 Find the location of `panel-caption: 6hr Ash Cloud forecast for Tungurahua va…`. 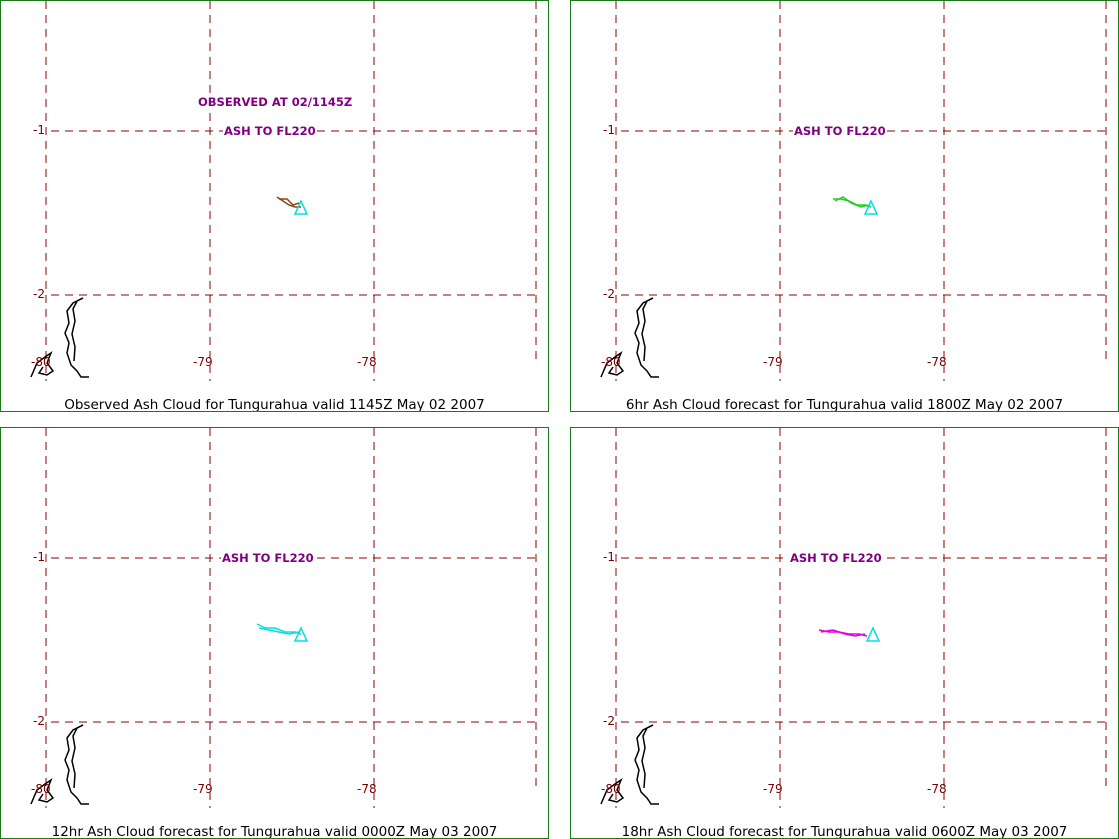

panel-caption: 6hr Ash Cloud forecast for Tungurahua va… is located at coordinates (844, 404).